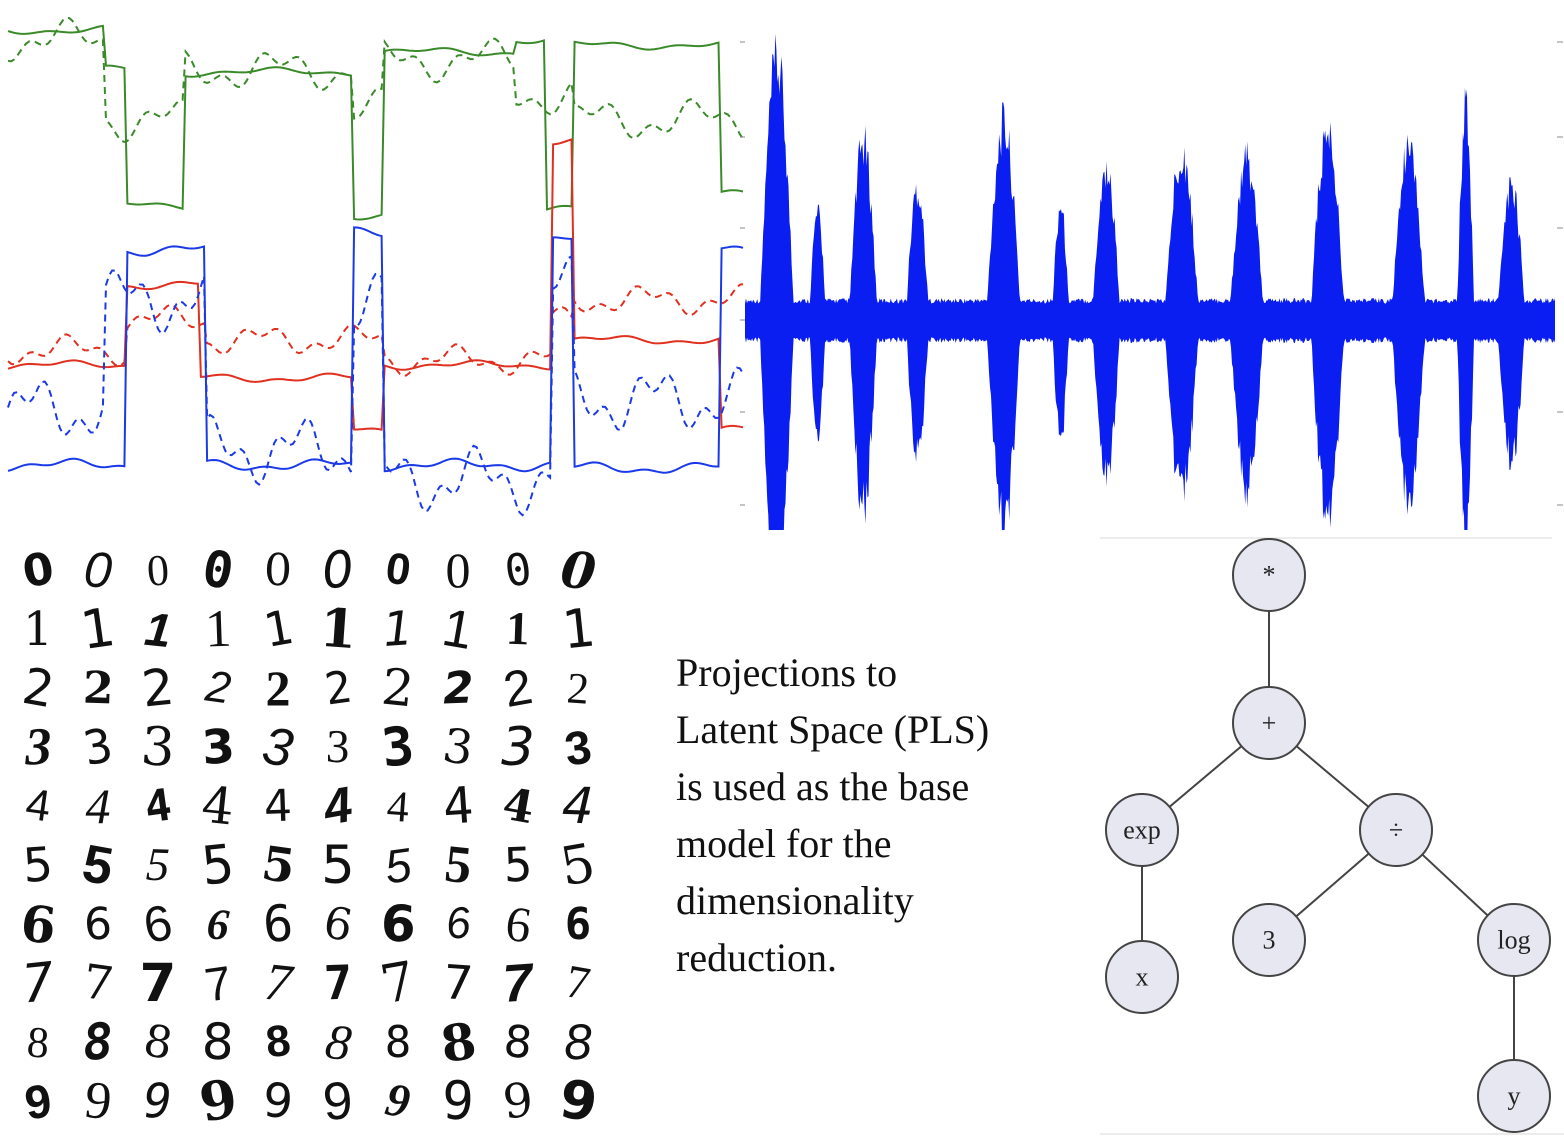 The image size is (1564, 1143). Describe the element at coordinates (1142, 977) in the screenshot. I see `node-label: x` at that location.